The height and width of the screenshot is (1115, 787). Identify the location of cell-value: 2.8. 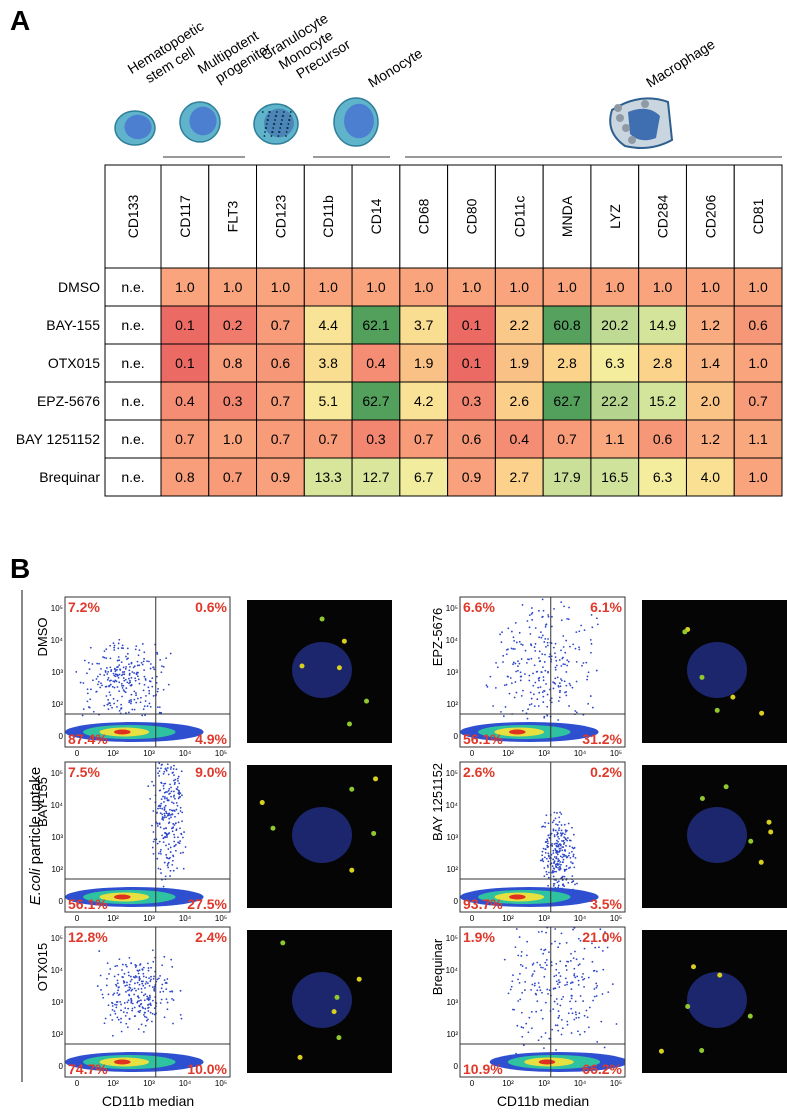
(663, 363).